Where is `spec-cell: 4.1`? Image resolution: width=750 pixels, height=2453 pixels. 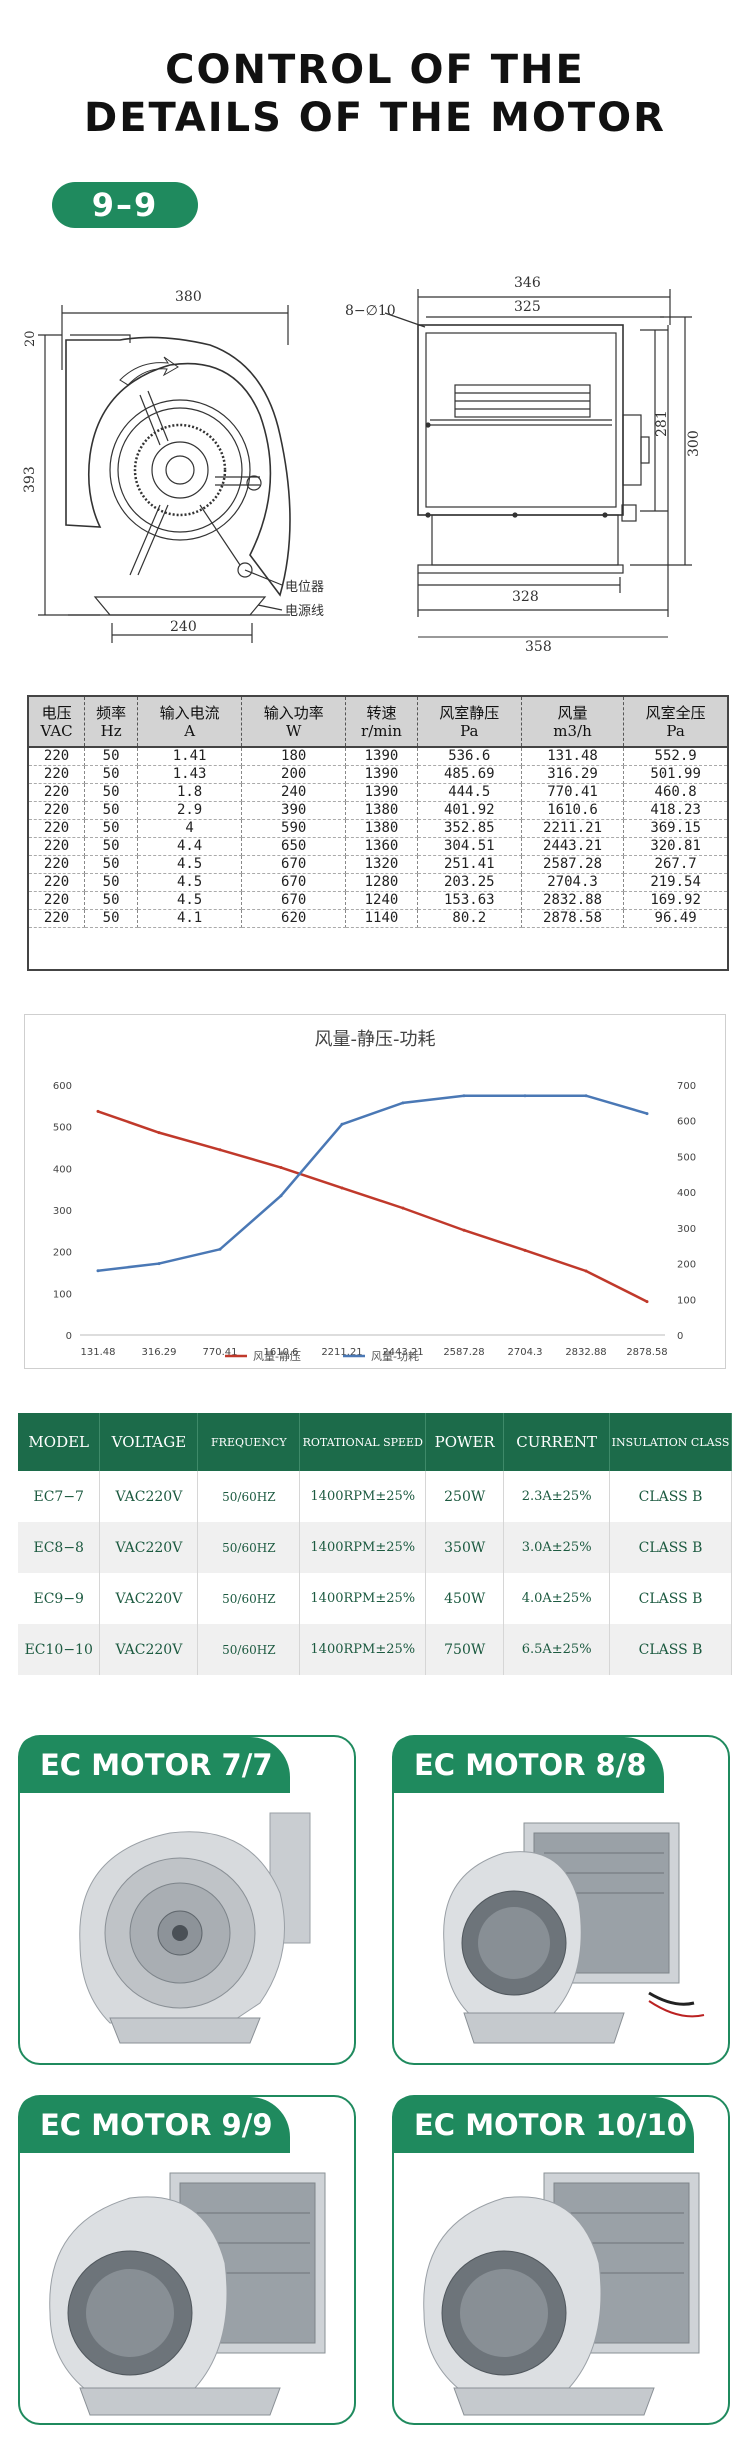
spec-cell: 4.1 is located at coordinates (190, 918).